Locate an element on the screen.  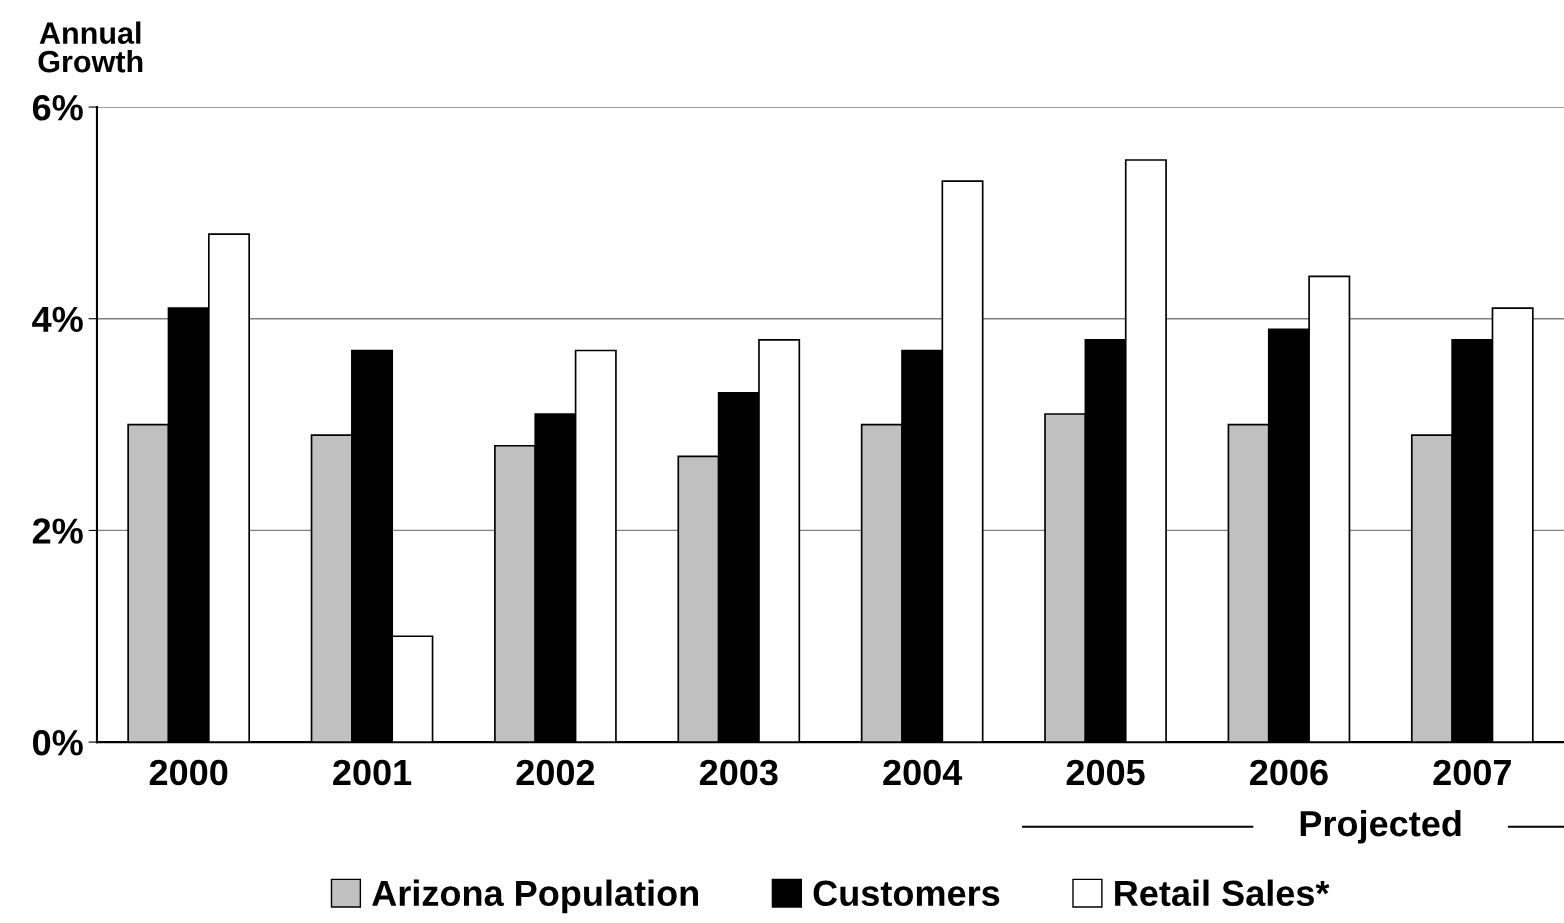
x-tick-label: 2004 is located at coordinates (923, 772).